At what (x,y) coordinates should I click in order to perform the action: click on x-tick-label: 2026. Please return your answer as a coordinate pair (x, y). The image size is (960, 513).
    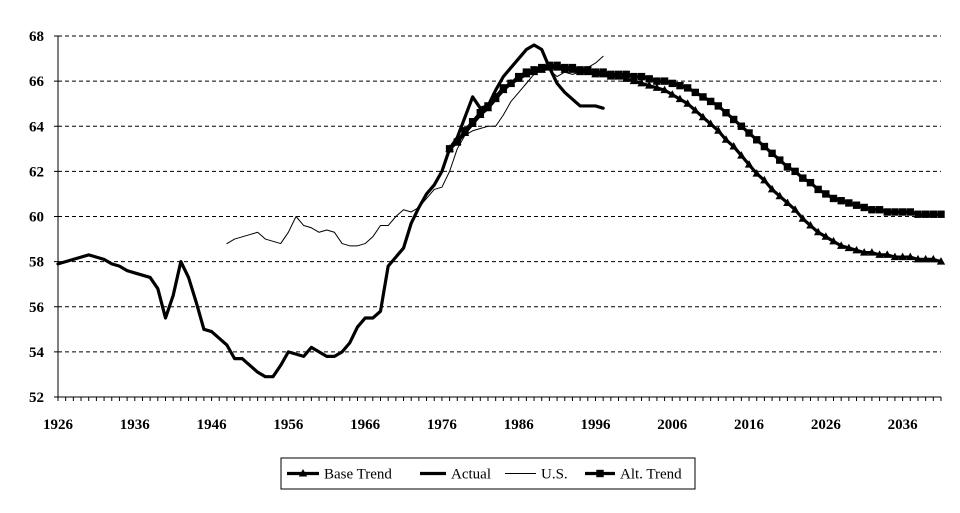
    Looking at the image, I should click on (826, 425).